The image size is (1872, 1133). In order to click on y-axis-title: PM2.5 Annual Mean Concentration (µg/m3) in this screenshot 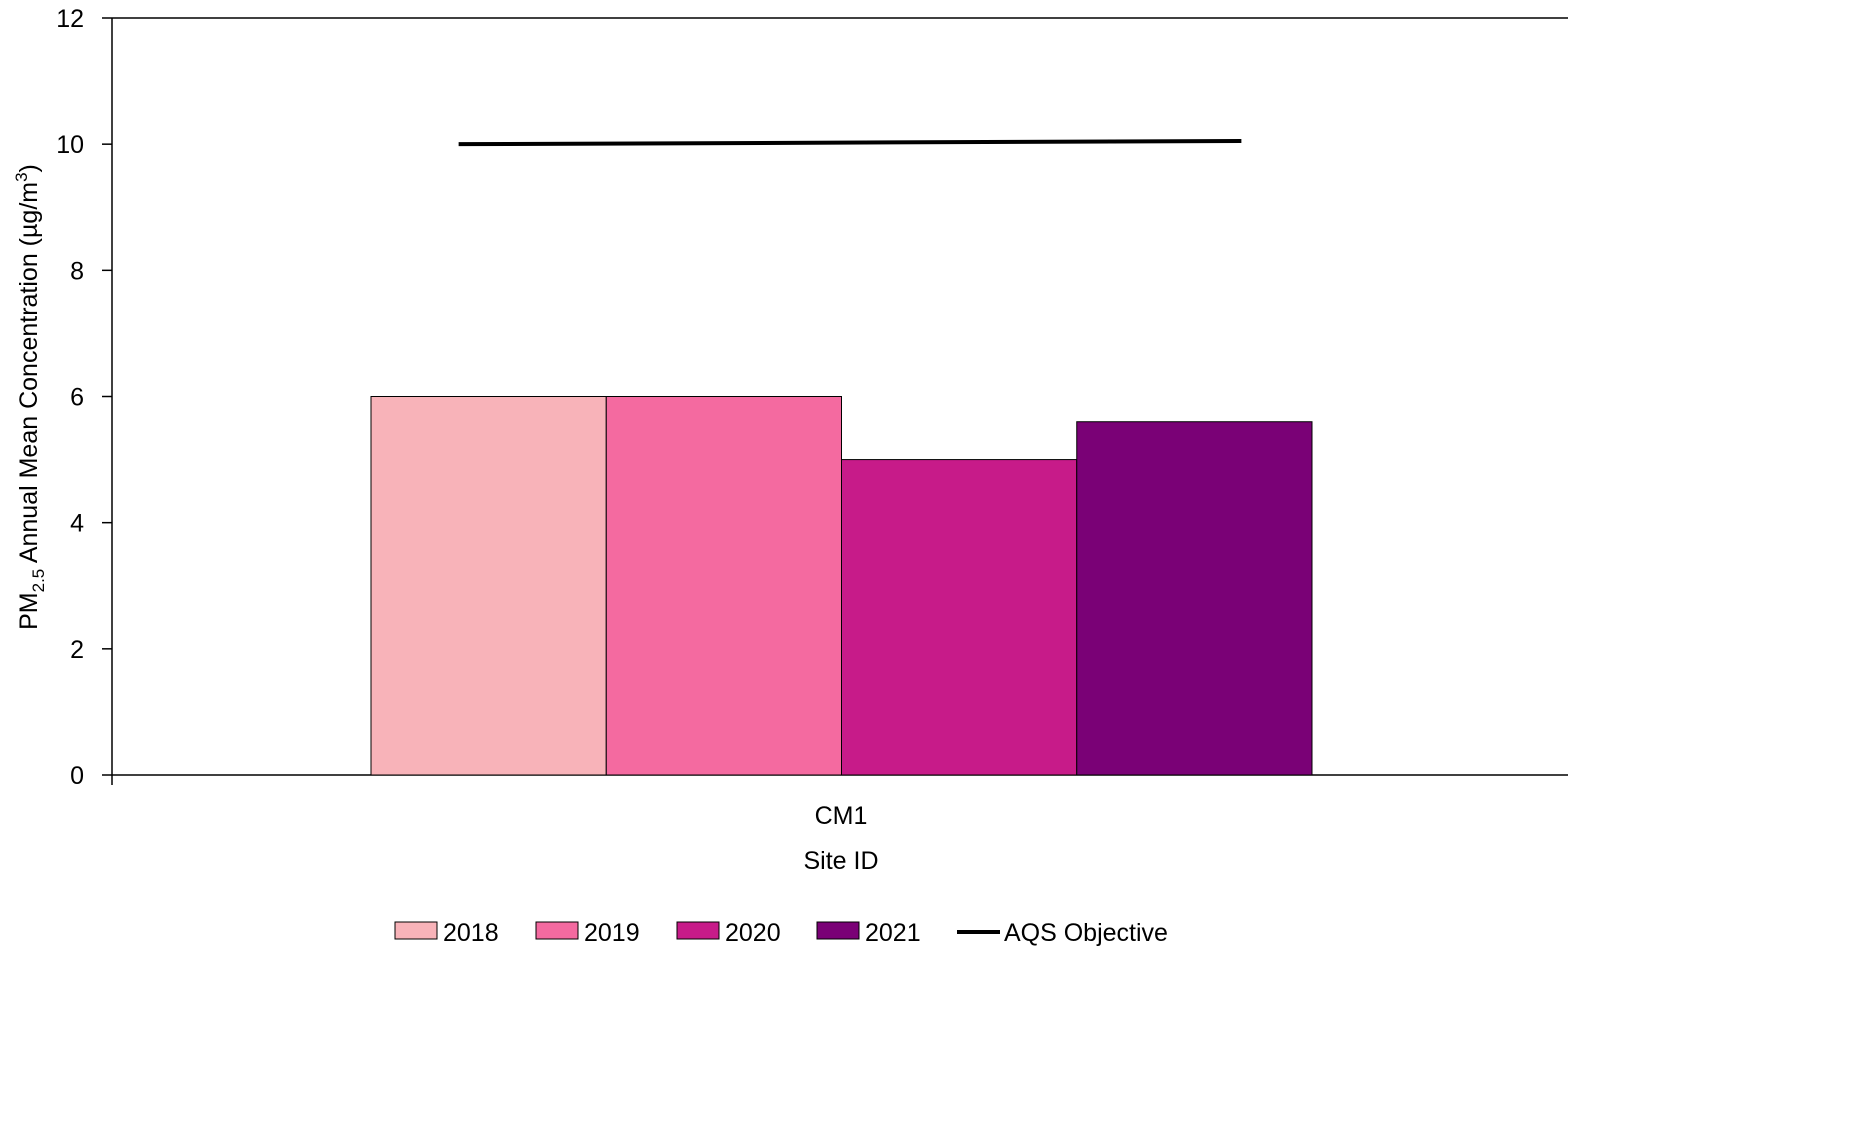, I will do `click(30, 397)`.